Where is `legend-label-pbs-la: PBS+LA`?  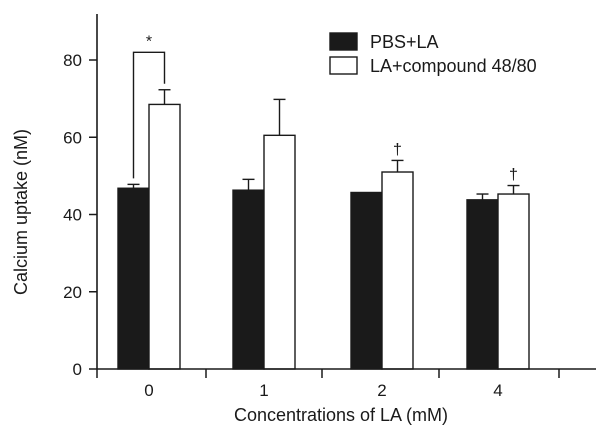
legend-label-pbs-la: PBS+LA is located at coordinates (404, 42).